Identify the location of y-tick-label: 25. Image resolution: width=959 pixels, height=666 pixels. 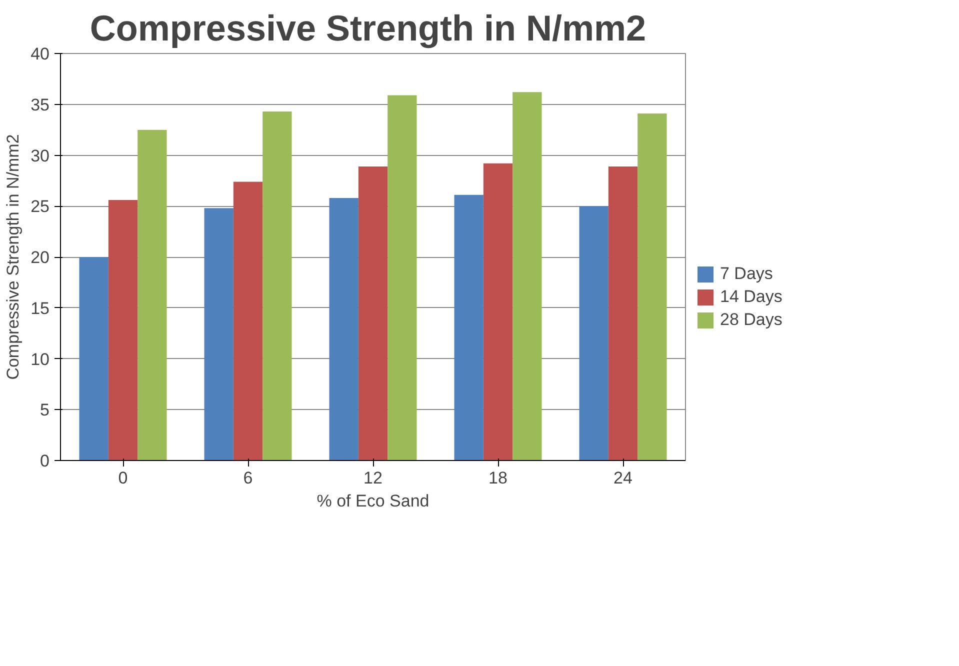
(40, 206).